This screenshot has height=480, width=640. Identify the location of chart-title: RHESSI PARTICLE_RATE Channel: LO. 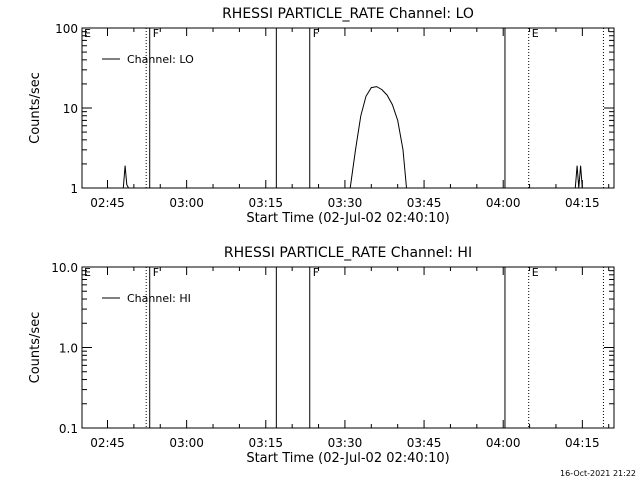
(348, 14).